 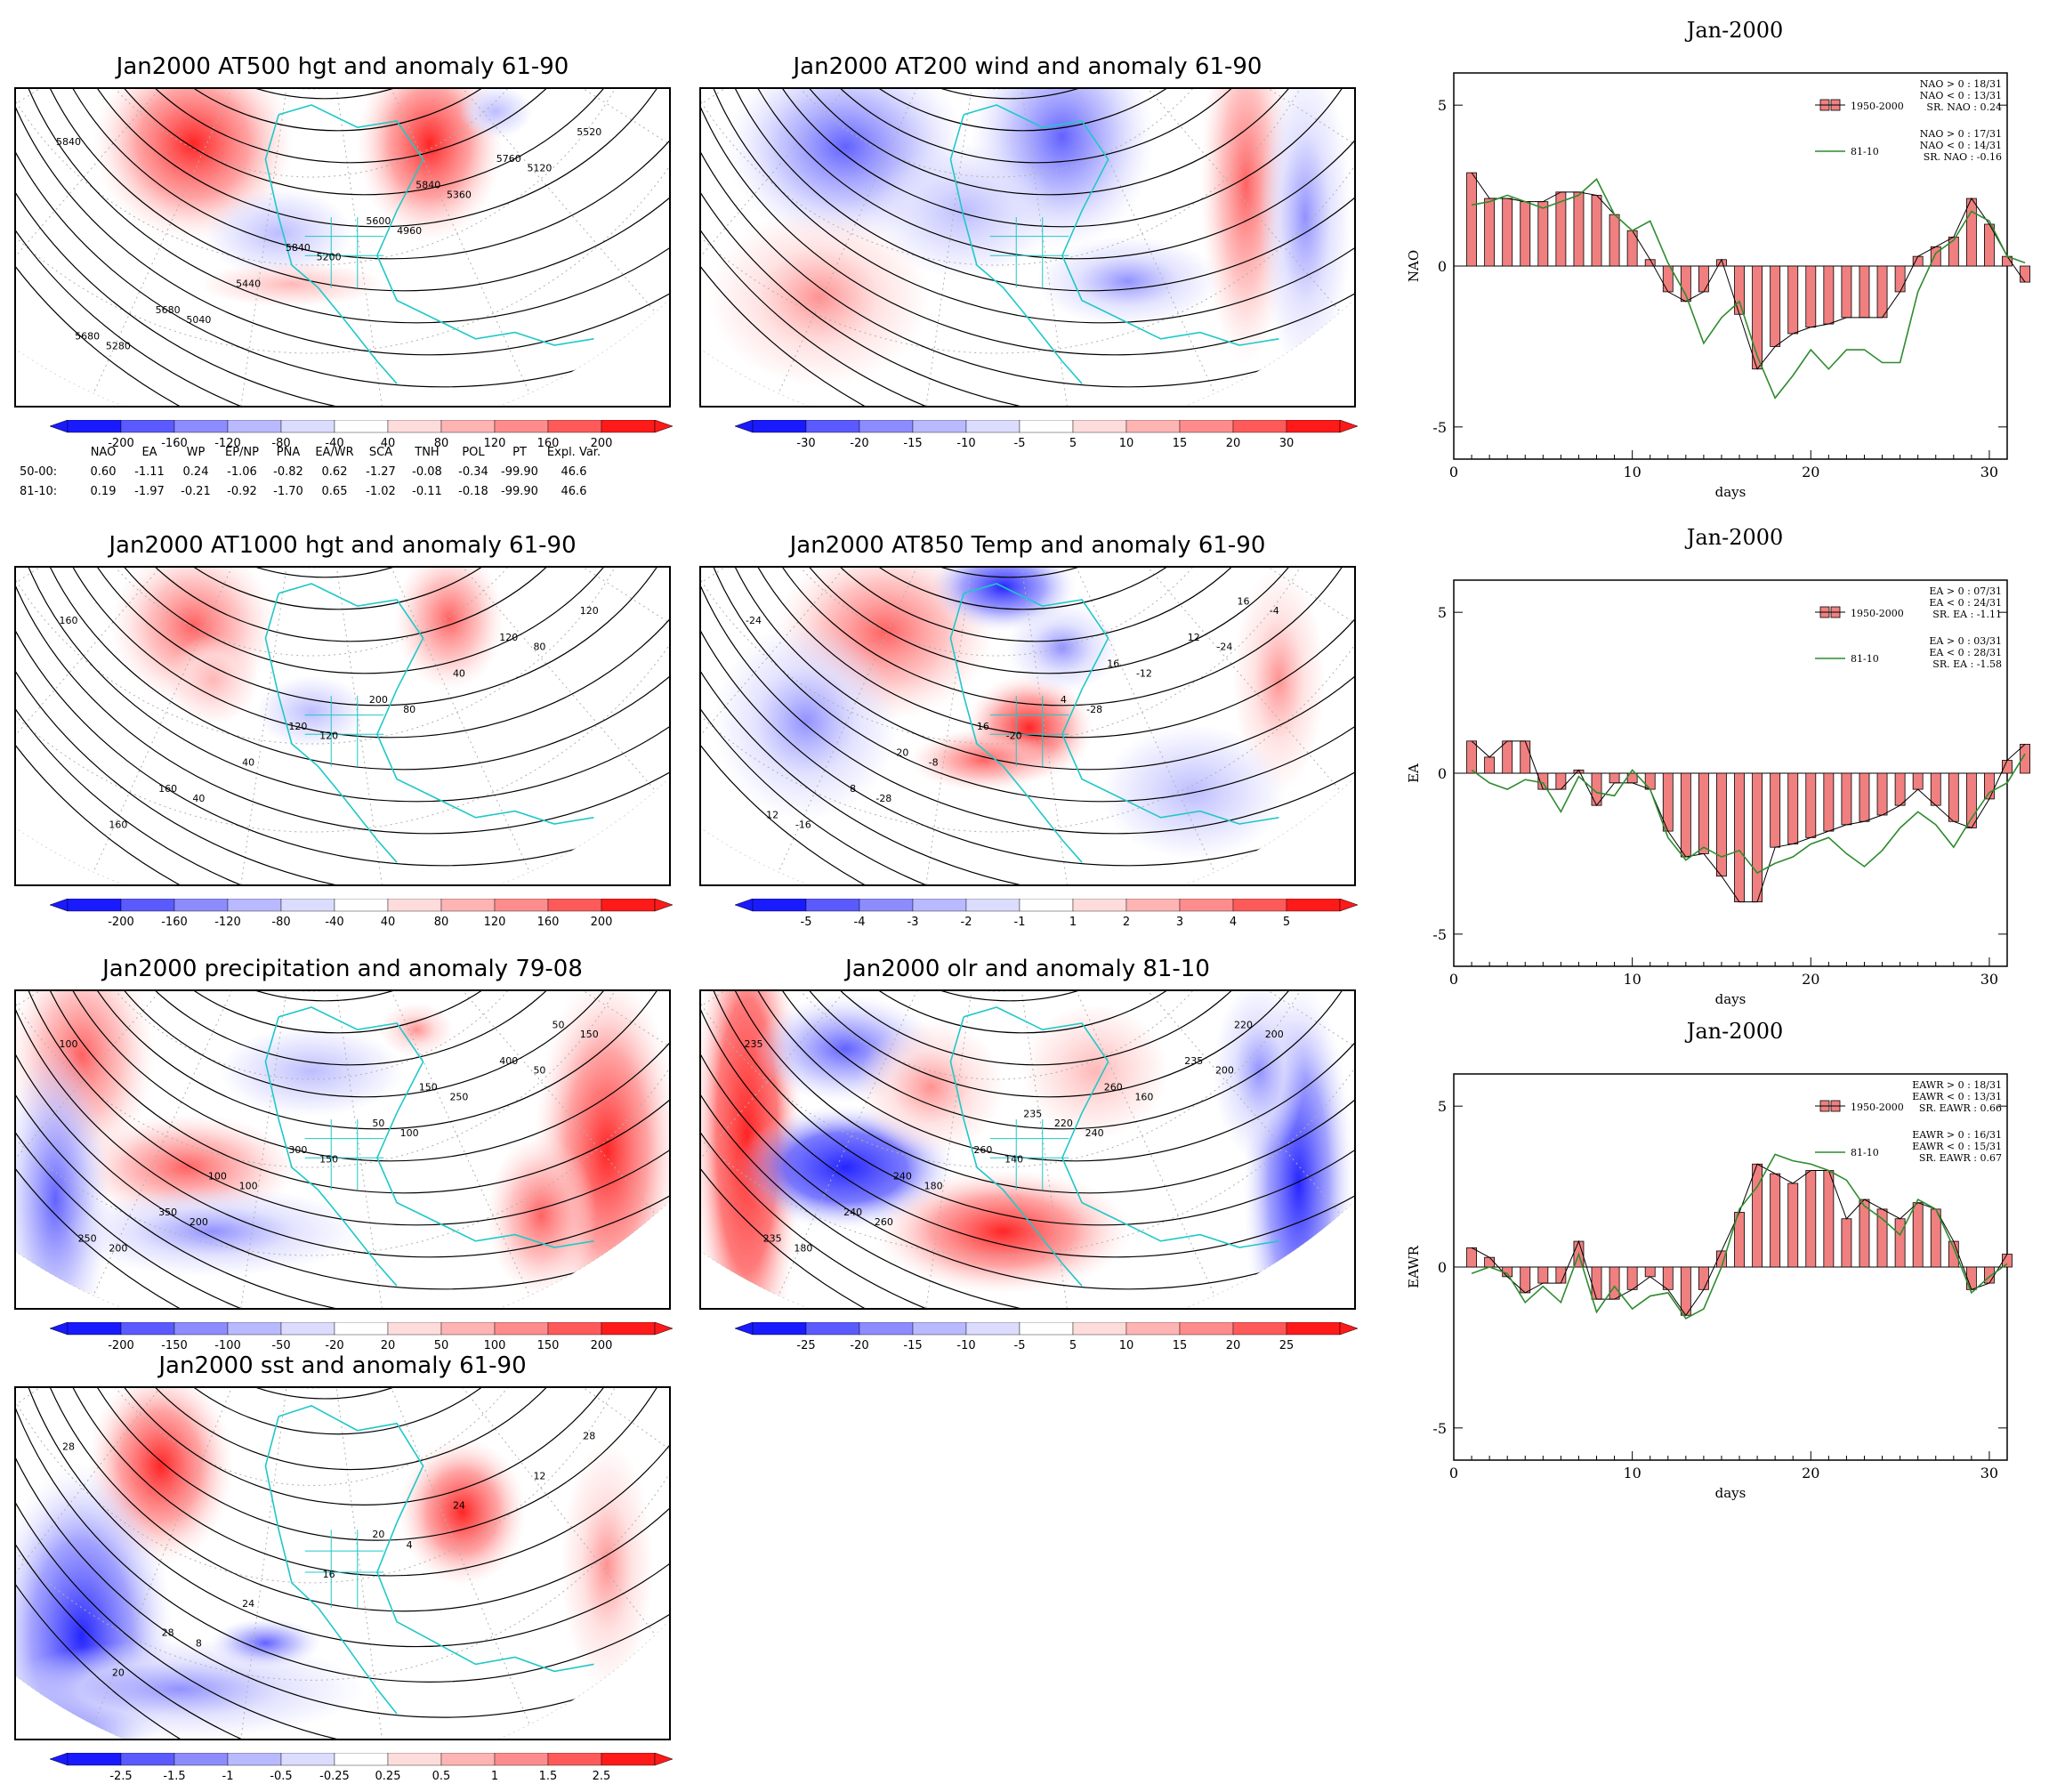 I want to click on colorbar: -5 -4 -3 -2 -1 1 2 3 4 5, so click(x=1046, y=913).